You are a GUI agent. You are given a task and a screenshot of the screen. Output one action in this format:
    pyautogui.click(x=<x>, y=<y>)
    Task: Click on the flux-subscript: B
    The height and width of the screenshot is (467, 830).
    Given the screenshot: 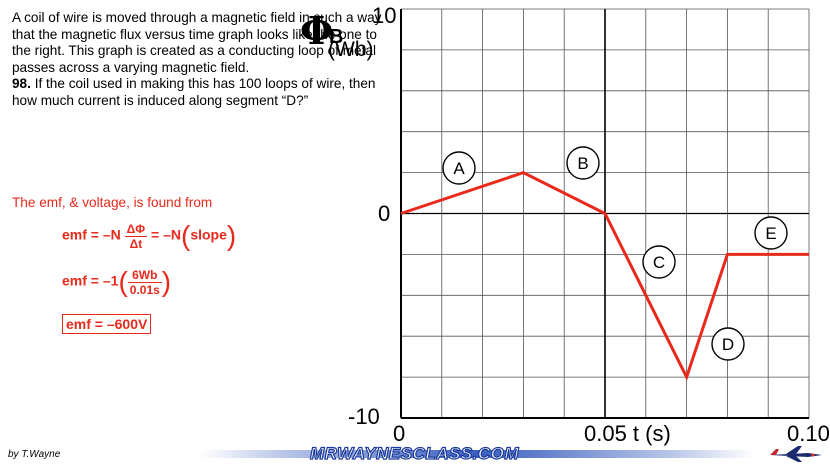 What is the action you would take?
    pyautogui.click(x=336, y=37)
    